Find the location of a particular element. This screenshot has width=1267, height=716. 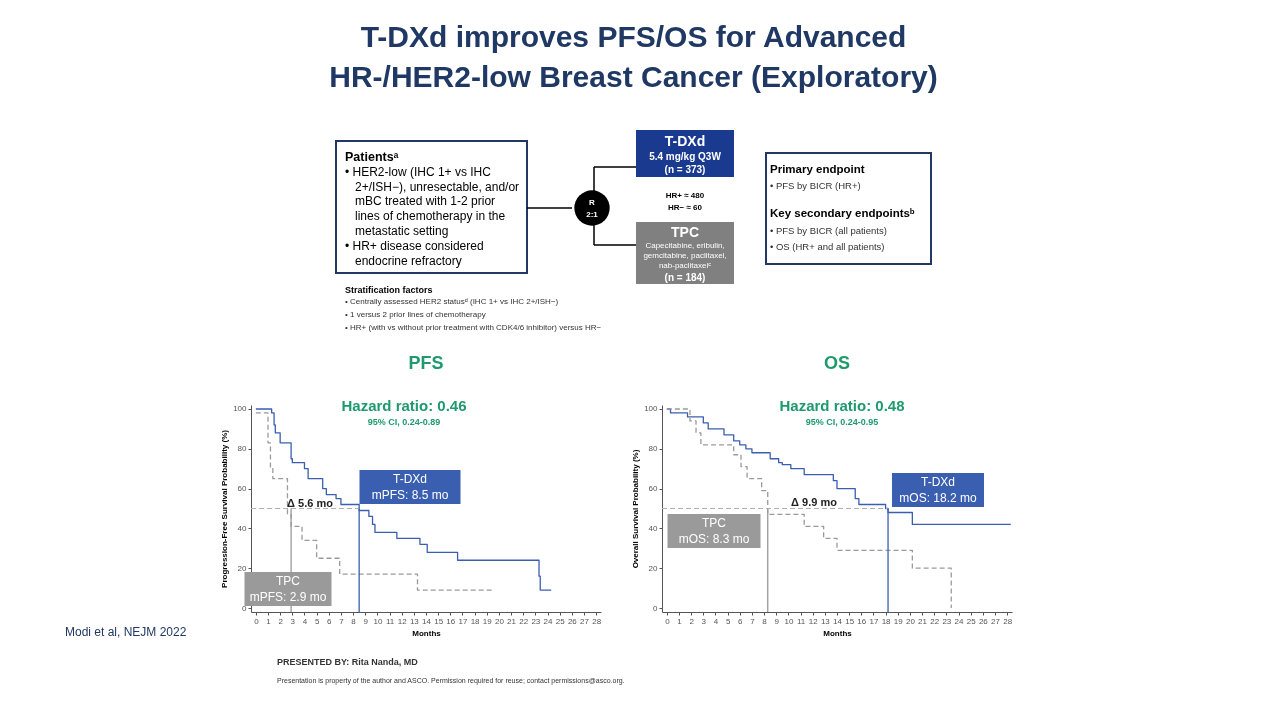

text: • PFS by BICR (HR+) is located at coordinates (815, 185).